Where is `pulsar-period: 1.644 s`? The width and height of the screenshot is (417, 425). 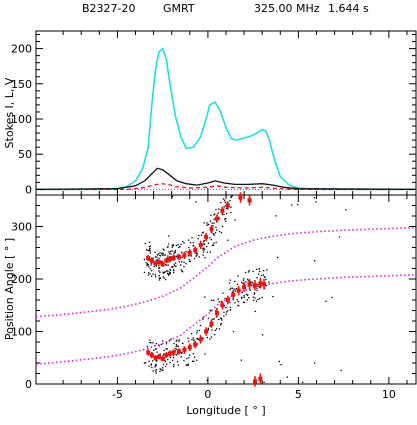 pulsar-period: 1.644 s is located at coordinates (348, 8).